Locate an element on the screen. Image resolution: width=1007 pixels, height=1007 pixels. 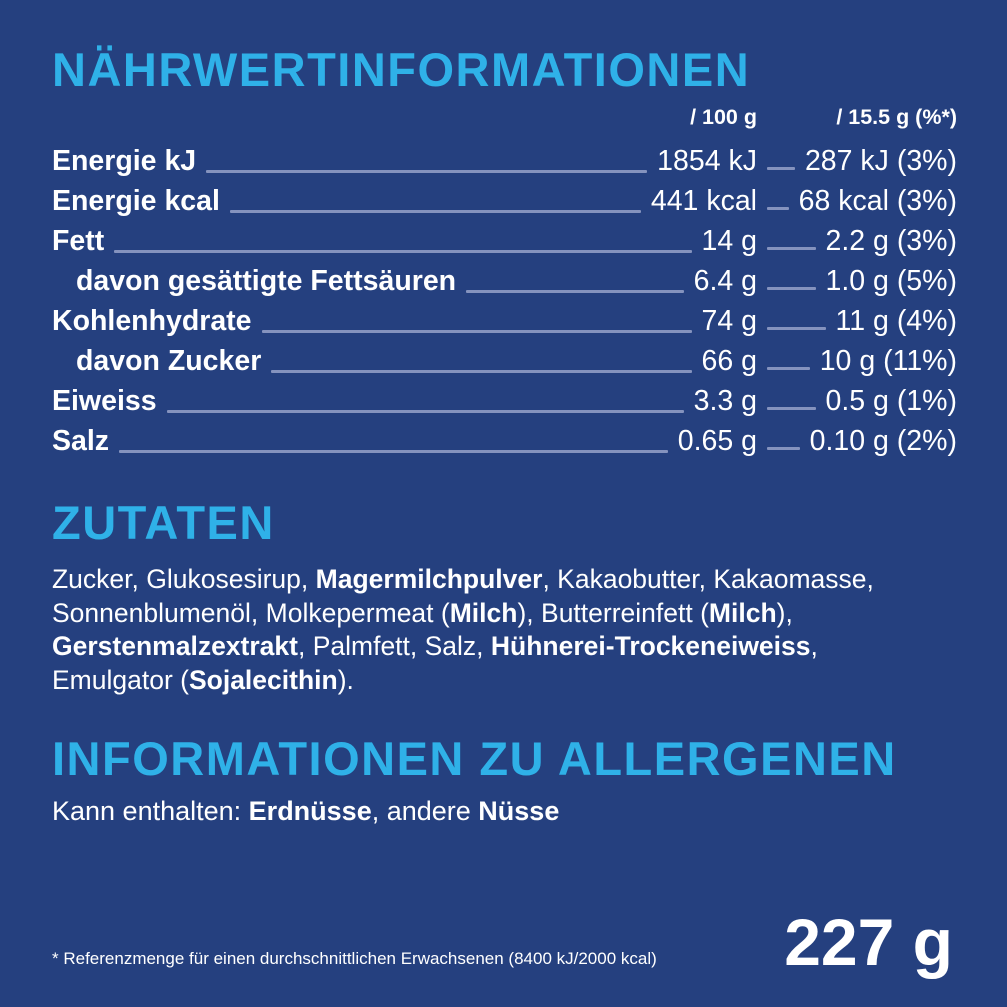
row-label: Energie kJ is located at coordinates (124, 160).